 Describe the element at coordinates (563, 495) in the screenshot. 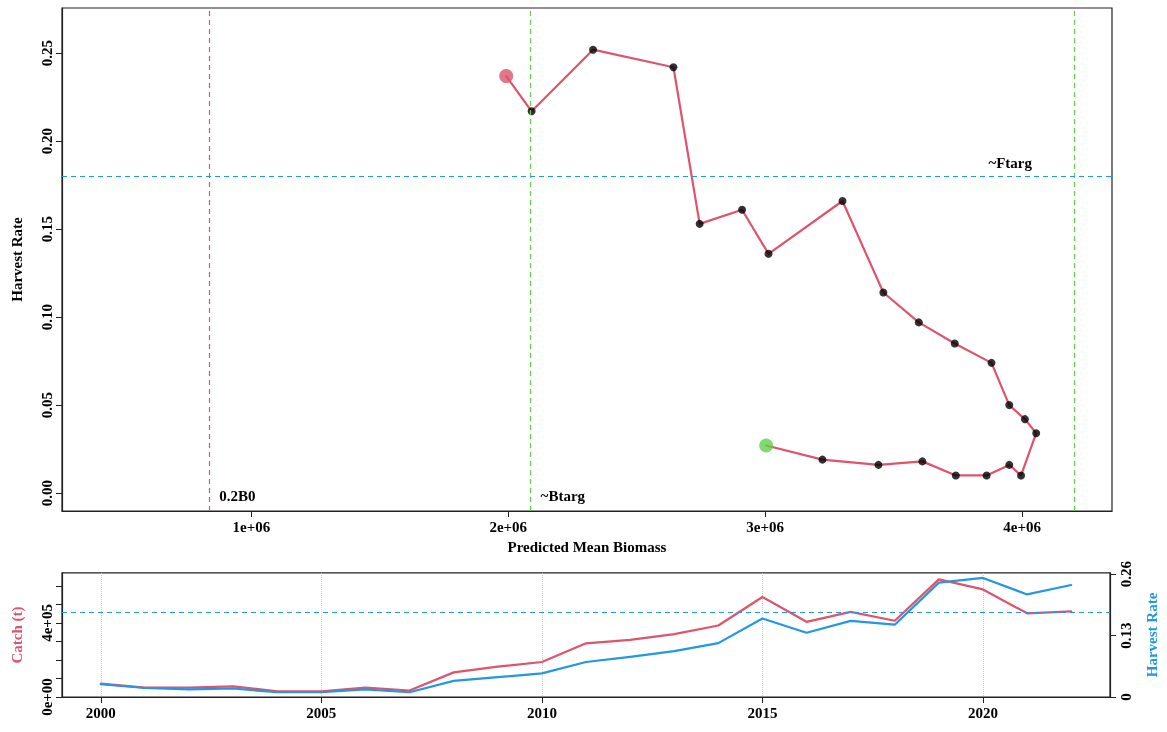

I see `ref-line-label: ~Btarg` at that location.